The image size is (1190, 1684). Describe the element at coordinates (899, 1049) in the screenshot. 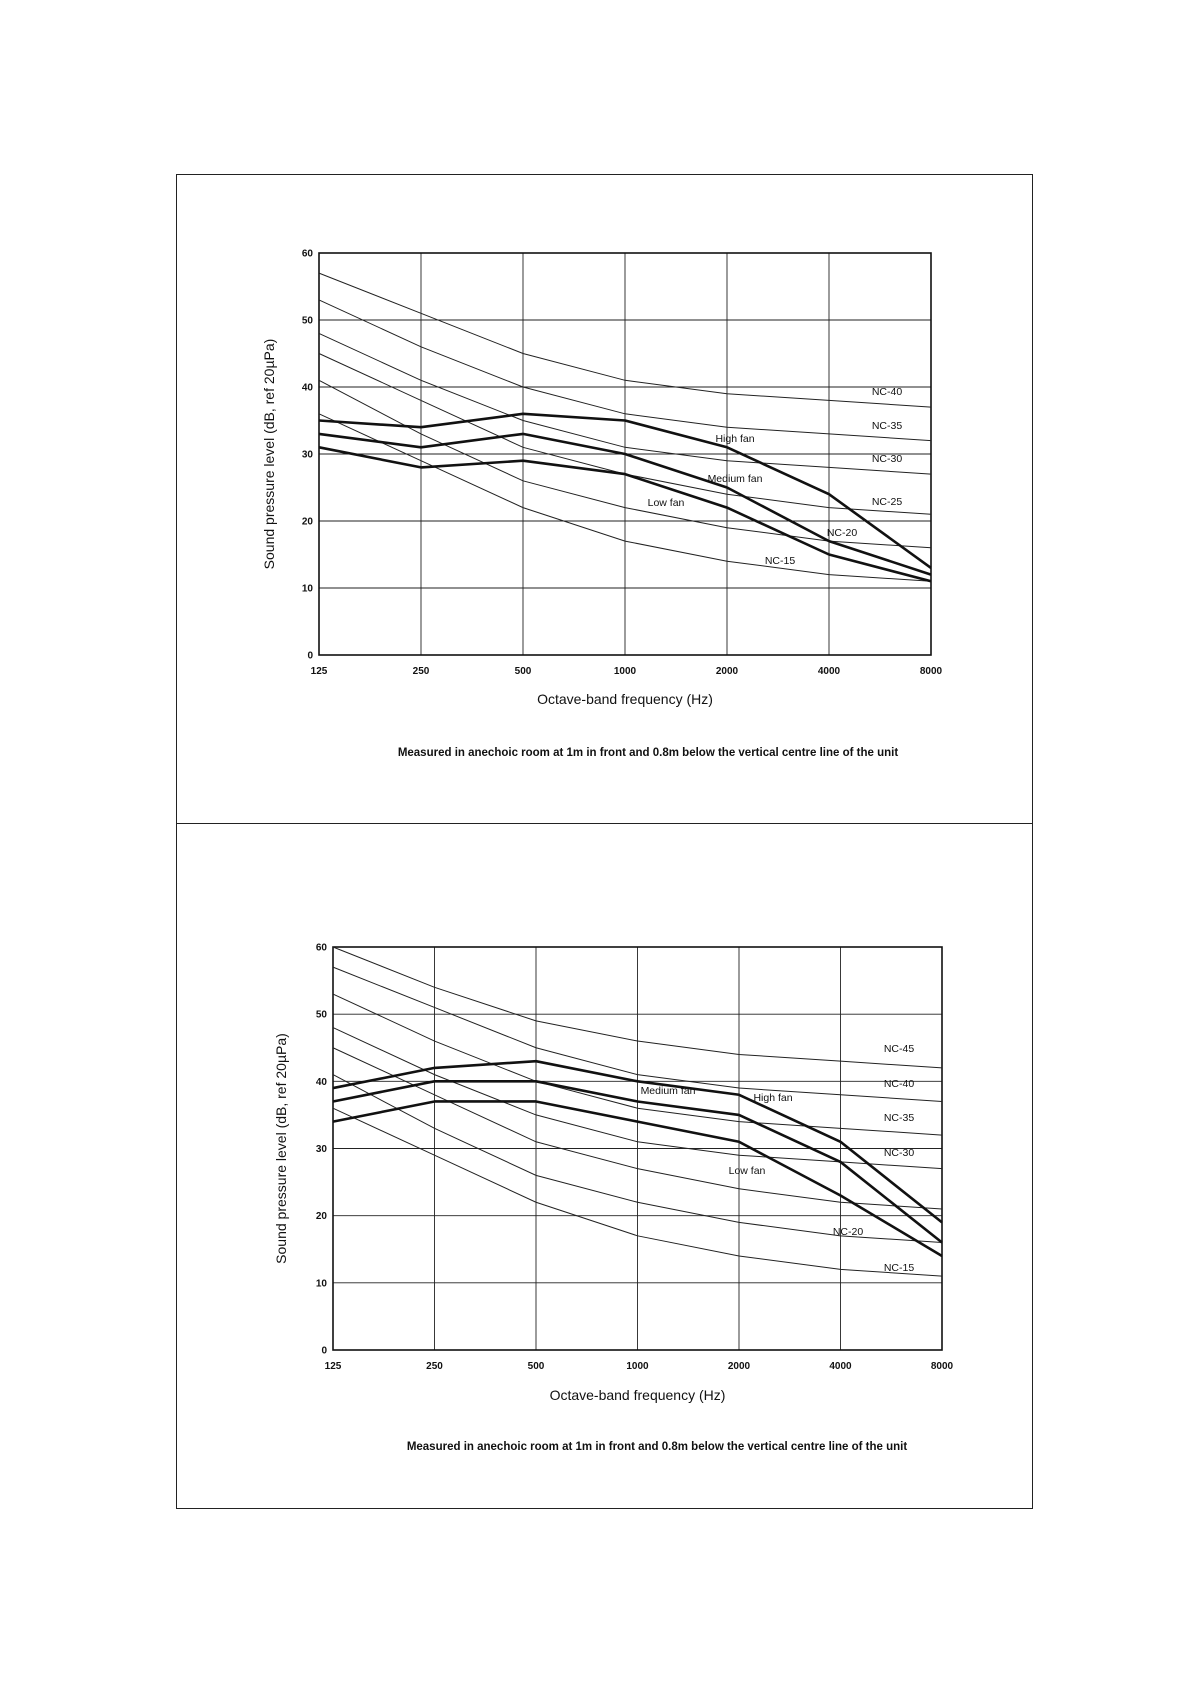

I see `nc-label-nc-45: NC-45` at that location.